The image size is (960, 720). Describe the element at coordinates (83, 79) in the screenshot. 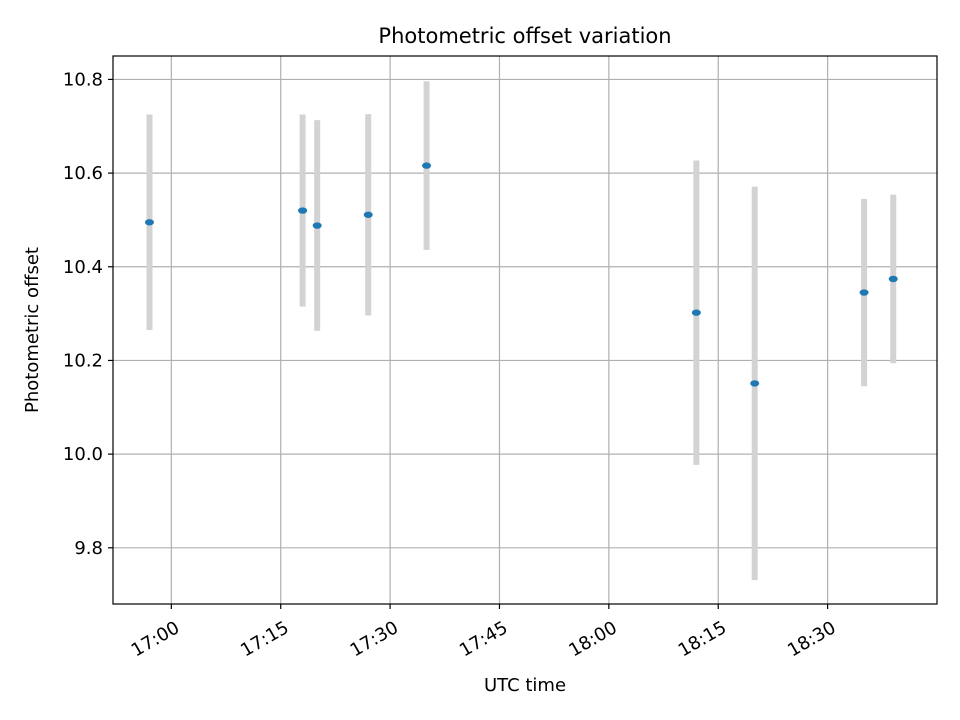

I see `y-tick-label: 10.8` at that location.